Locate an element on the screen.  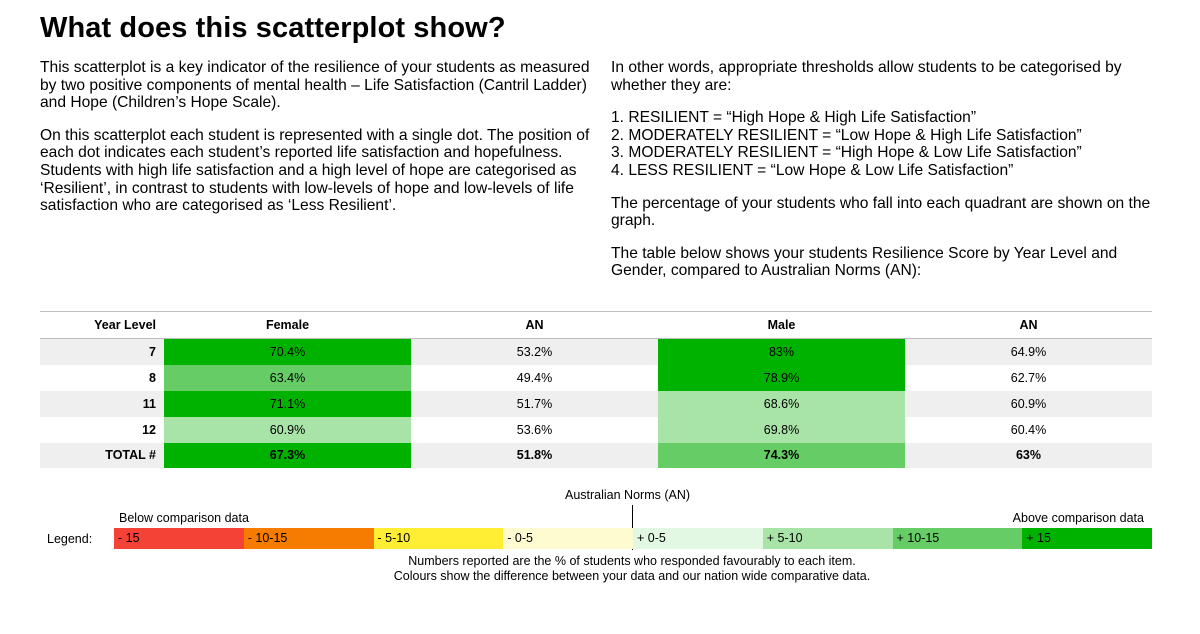
legend-segment: - 5-10 is located at coordinates (438, 538).